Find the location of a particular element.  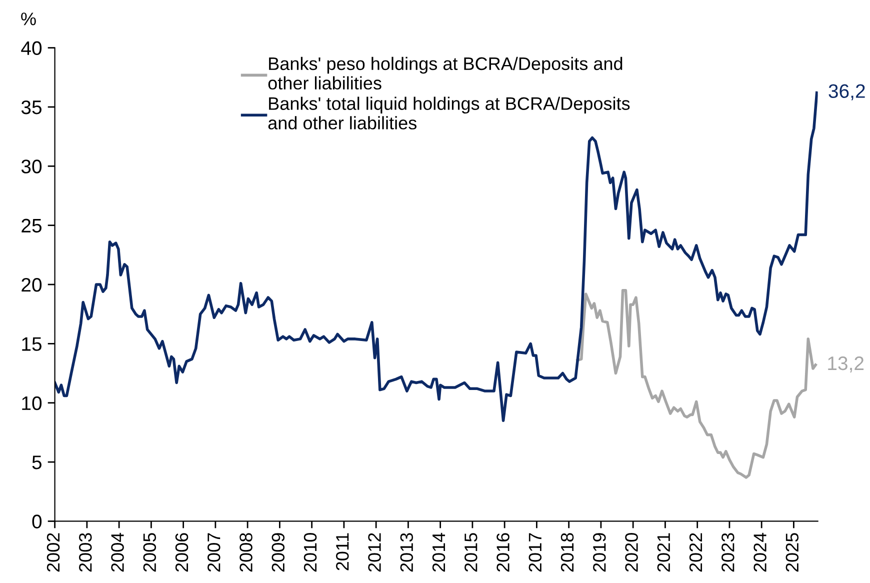

y-tick-label: 5 is located at coordinates (37, 463).